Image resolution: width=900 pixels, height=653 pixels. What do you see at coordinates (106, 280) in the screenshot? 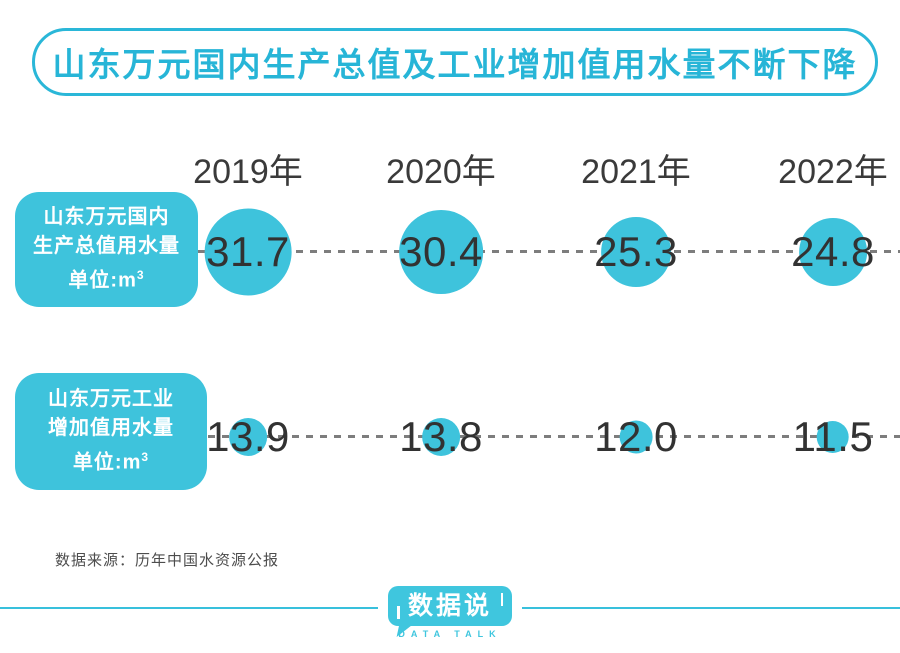
I see `row1-unit-label: 单位:m3` at bounding box center [106, 280].